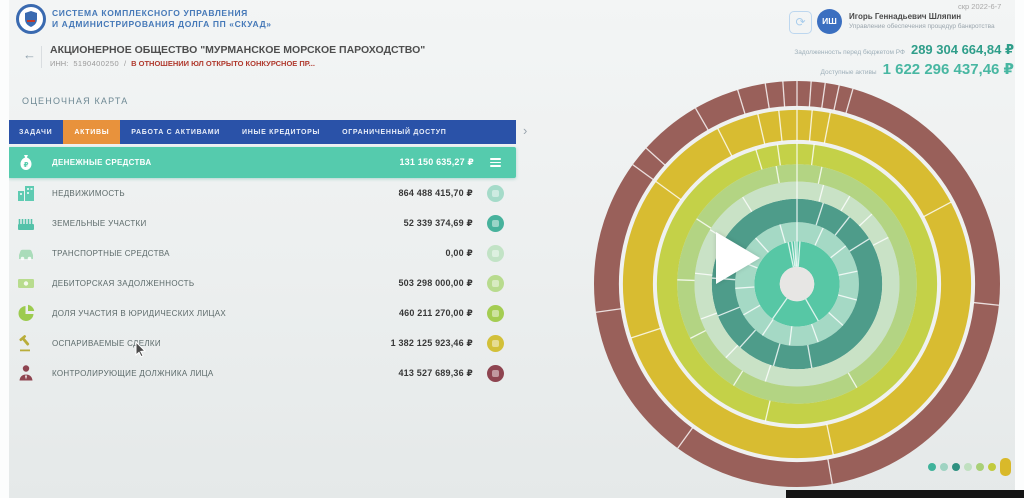  Describe the element at coordinates (92, 132) in the screenshot. I see `tab-assets: АКТИВЫ` at that location.